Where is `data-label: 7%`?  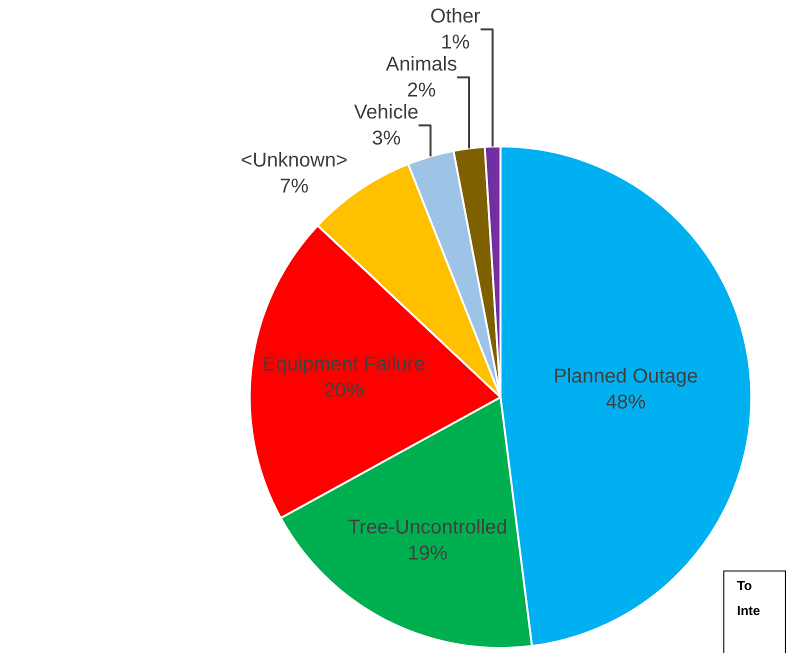 data-label: 7% is located at coordinates (294, 186).